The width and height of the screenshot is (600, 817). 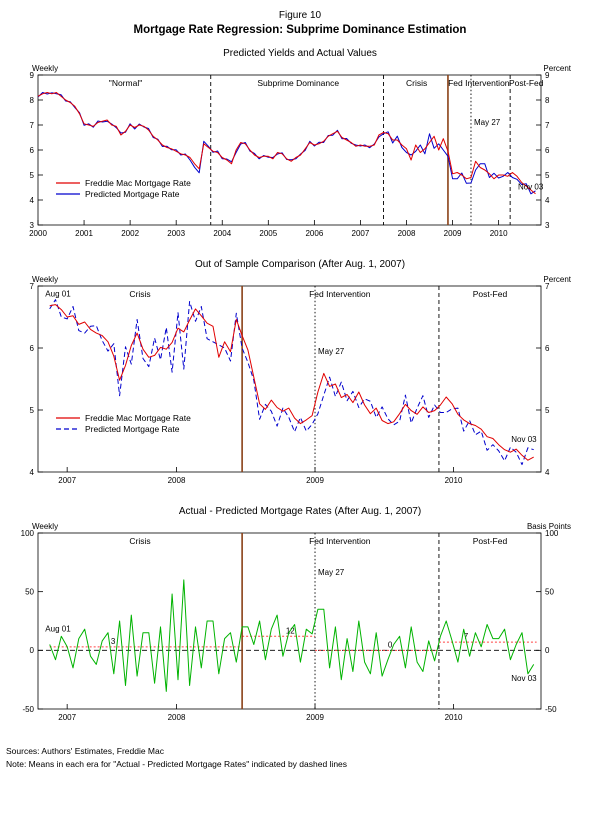 What do you see at coordinates (268, 233) in the screenshot?
I see `svg-text: 2005` at bounding box center [268, 233].